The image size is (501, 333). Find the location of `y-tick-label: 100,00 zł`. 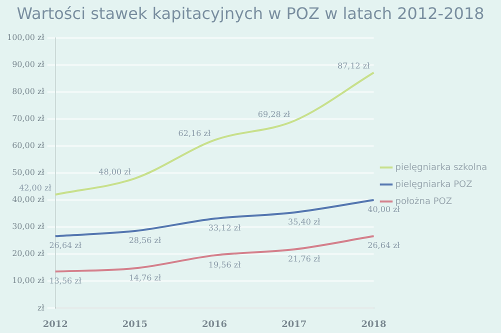

y-tick-label: 100,00 zł is located at coordinates (26, 37).